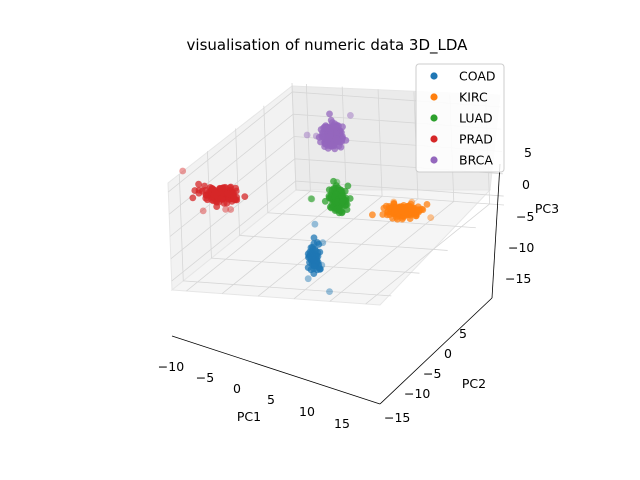  I want to click on x-tick-label: −10, so click(171, 366).